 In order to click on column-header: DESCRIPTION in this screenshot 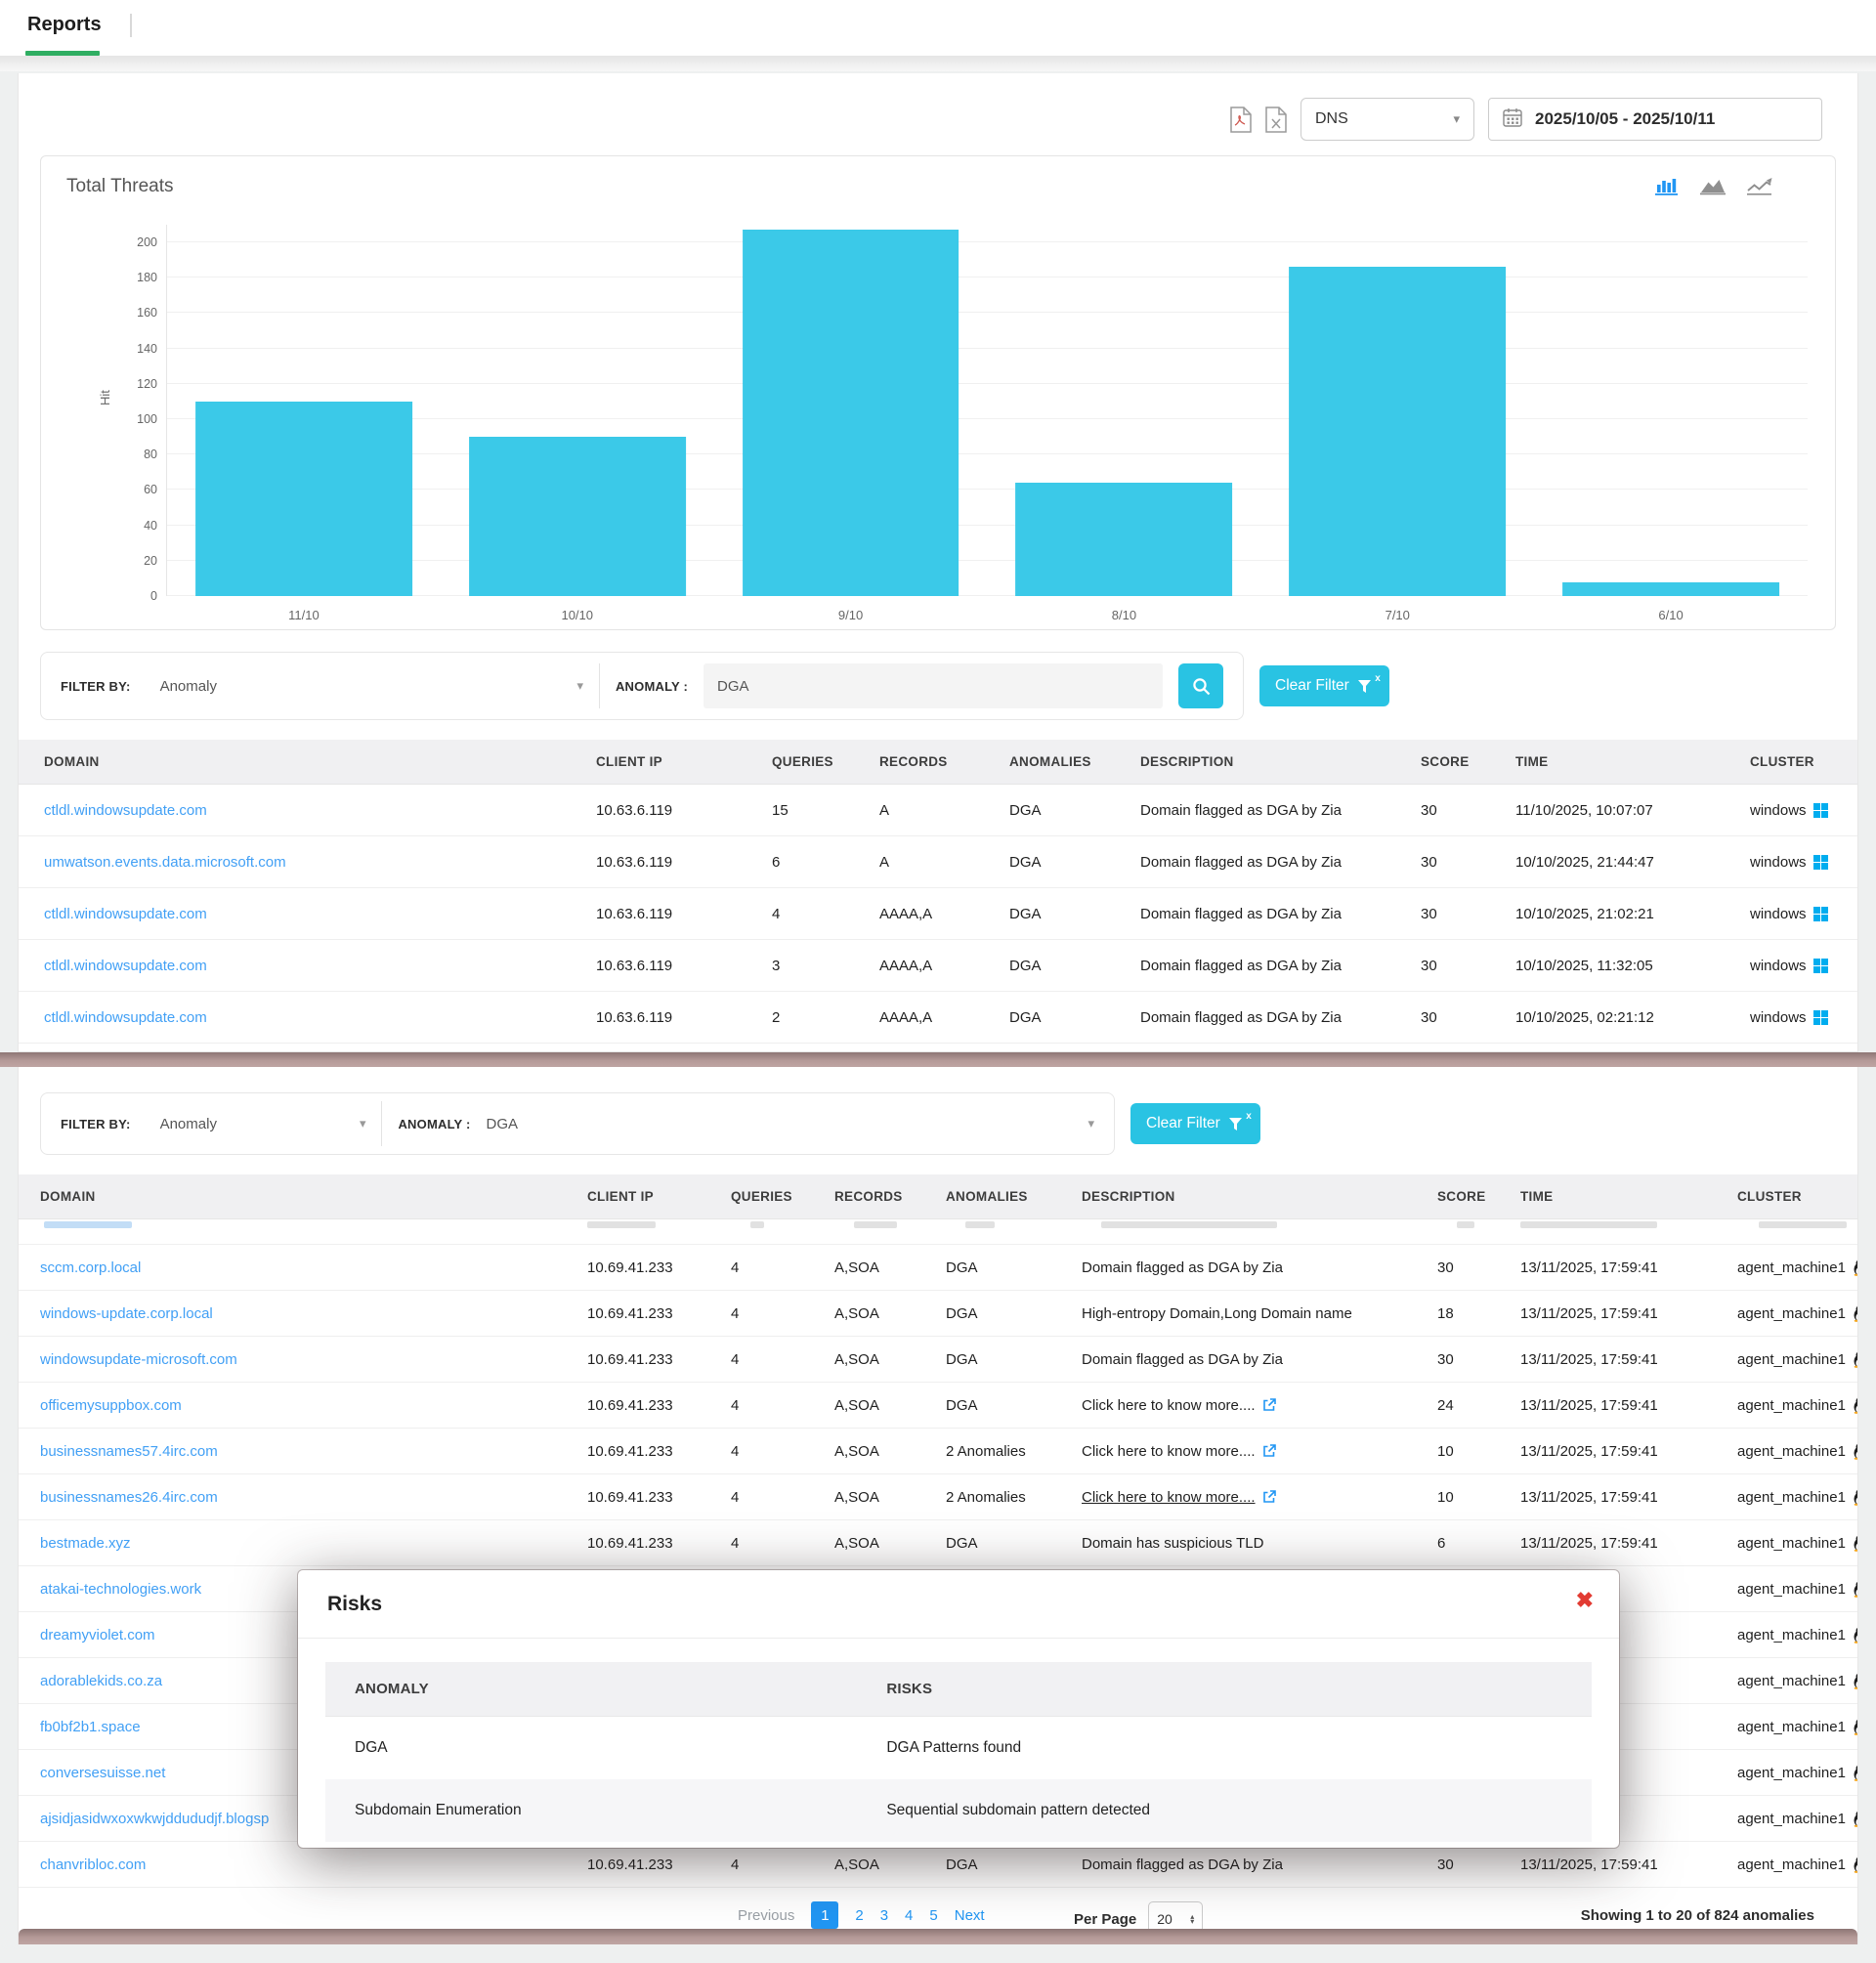, I will do `click(1187, 761)`.